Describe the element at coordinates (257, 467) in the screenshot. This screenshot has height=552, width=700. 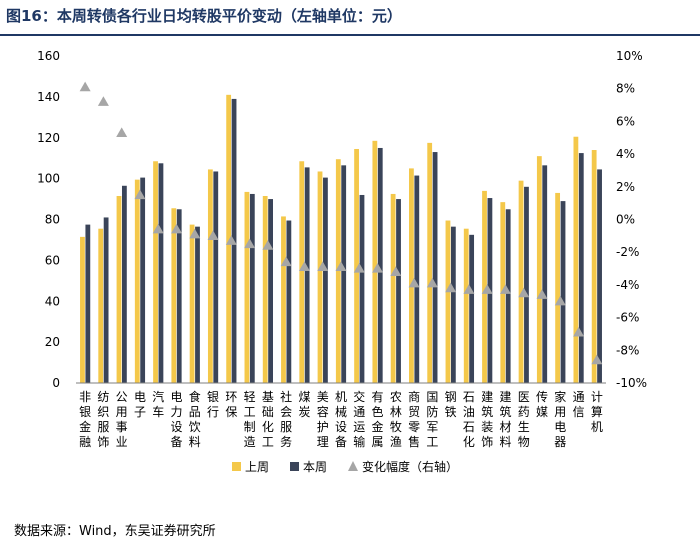
I see `legend-label-prev: 上周` at that location.